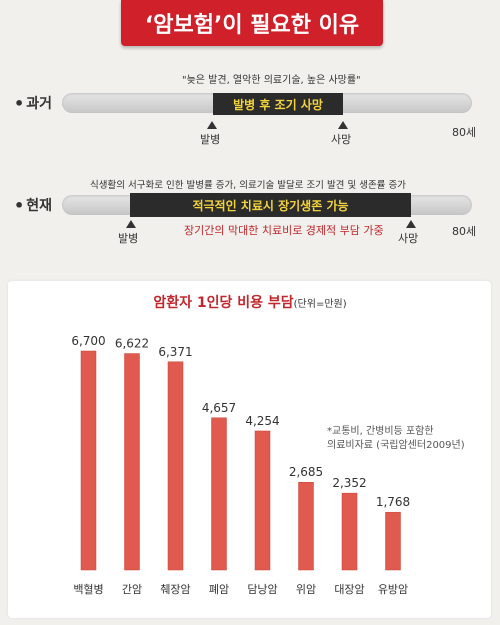 This screenshot has width=500, height=625. Describe the element at coordinates (396, 439) in the screenshot. I see `chart-footnote: *교통비, 간병비등 포함한 의료비자료 (국립암센터2009년)` at that location.